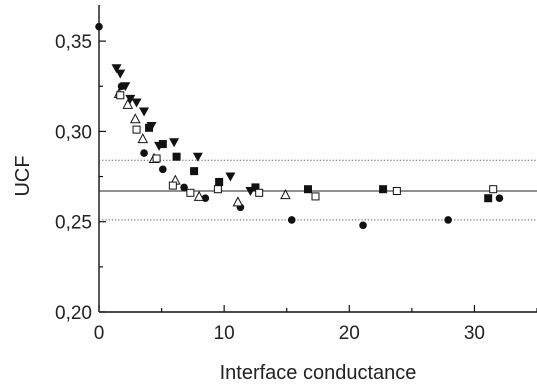  I want to click on x-axis-label: Interface conductance, so click(318, 373).